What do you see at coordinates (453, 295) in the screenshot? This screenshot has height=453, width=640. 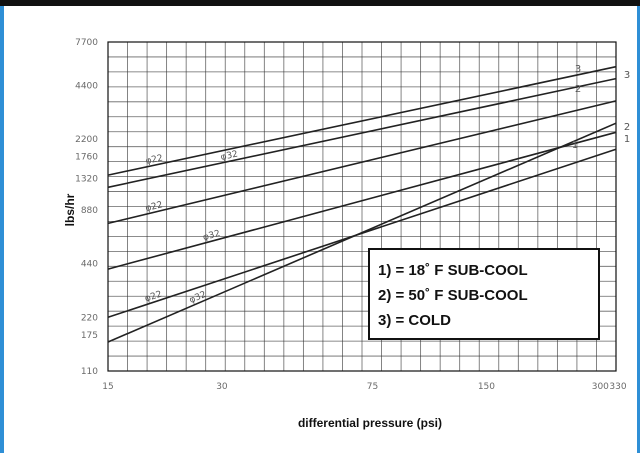 I see `legend-item-2: 2) = 50˚ F SUB-COOL` at bounding box center [453, 295].